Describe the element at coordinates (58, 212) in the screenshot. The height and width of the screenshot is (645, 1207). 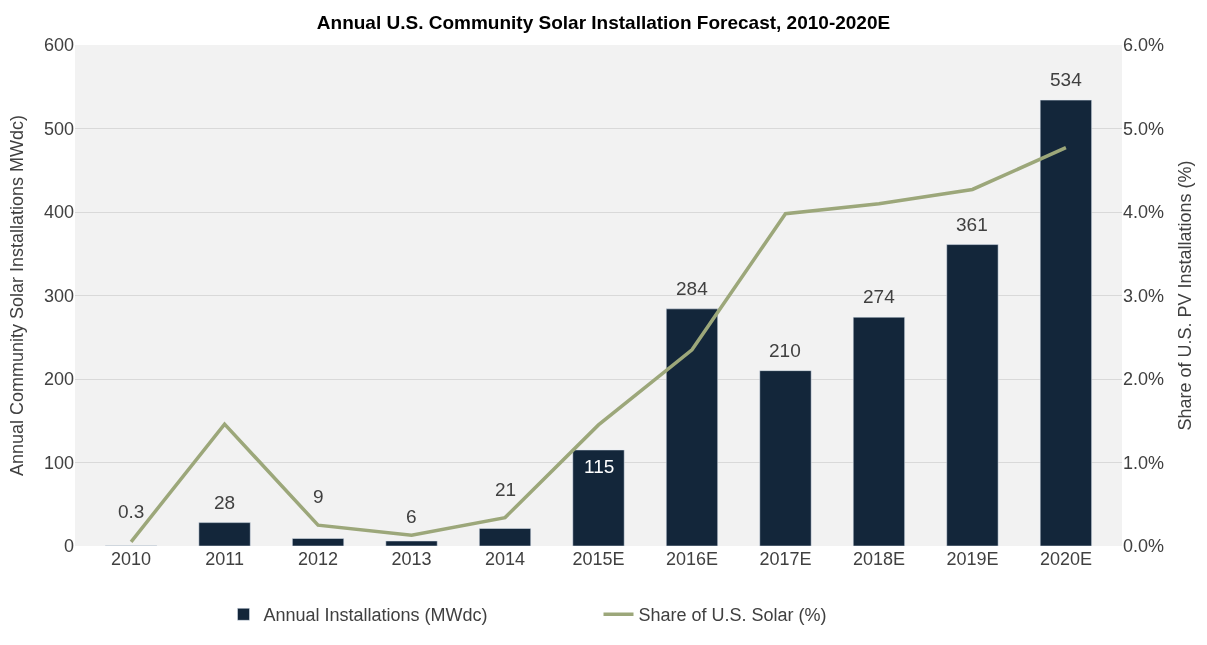
I see `y-tick-label: 400` at that location.